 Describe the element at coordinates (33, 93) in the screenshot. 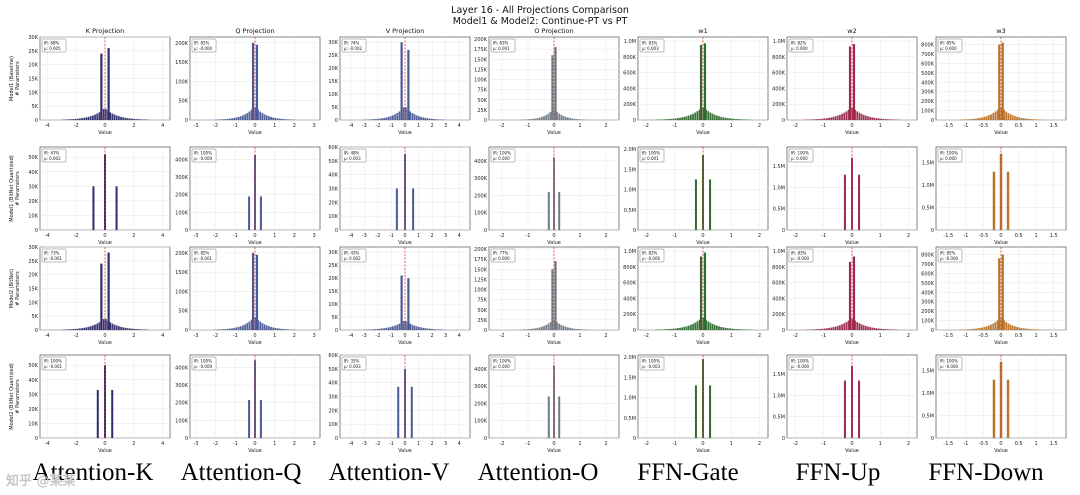

I see `y-tick-label: 10K` at that location.